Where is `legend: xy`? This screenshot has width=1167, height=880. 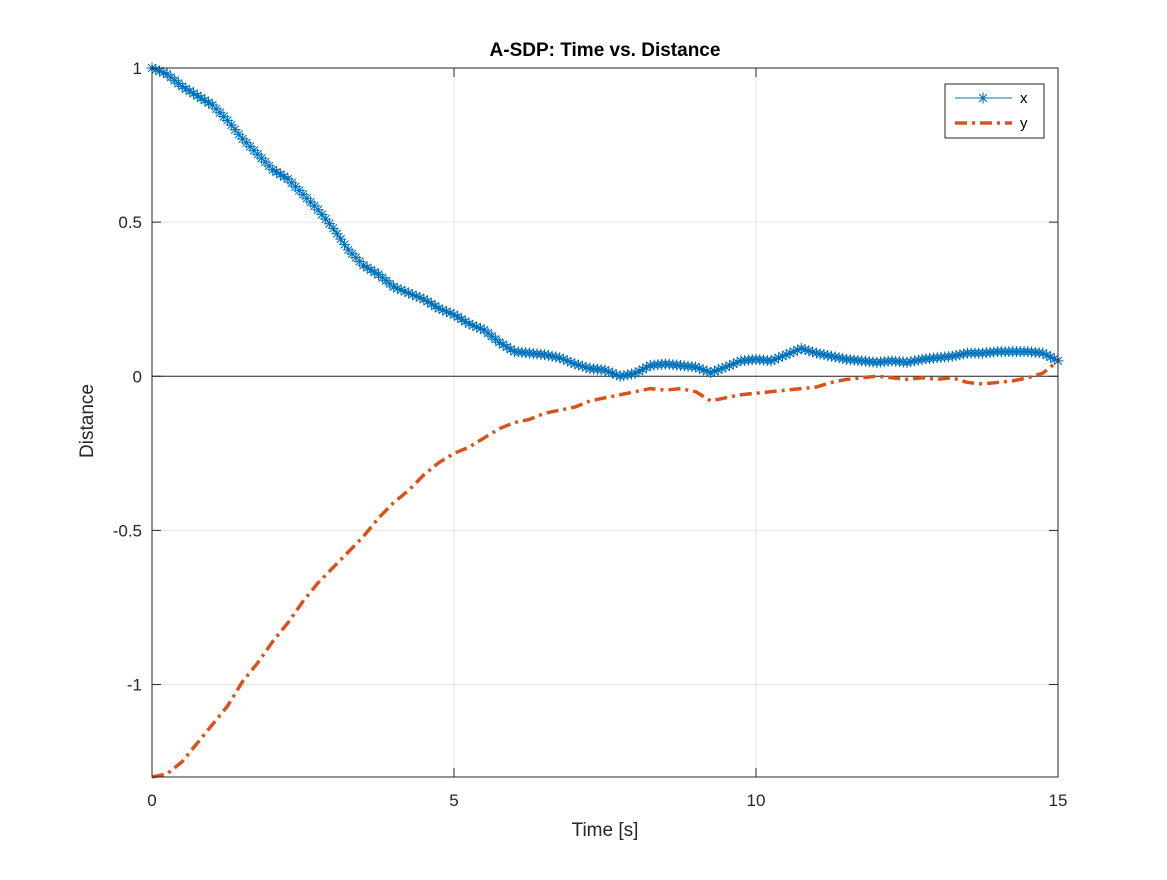 legend: xy is located at coordinates (994, 111).